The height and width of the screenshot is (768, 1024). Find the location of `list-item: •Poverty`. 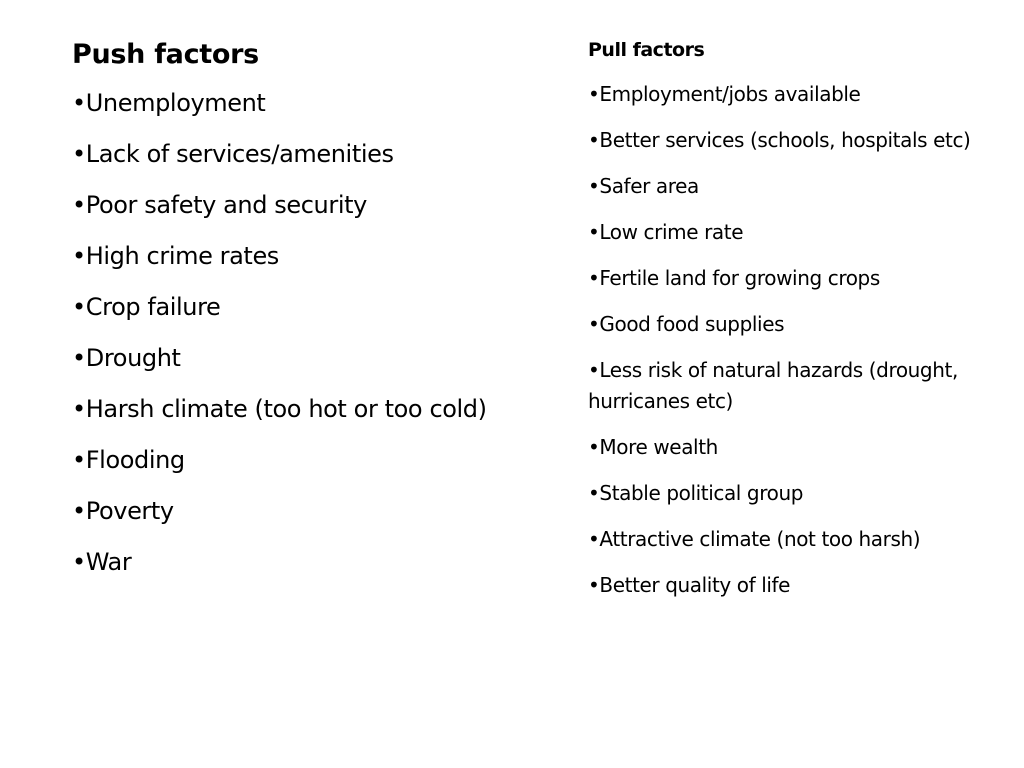

list-item: •Poverty is located at coordinates (297, 511).